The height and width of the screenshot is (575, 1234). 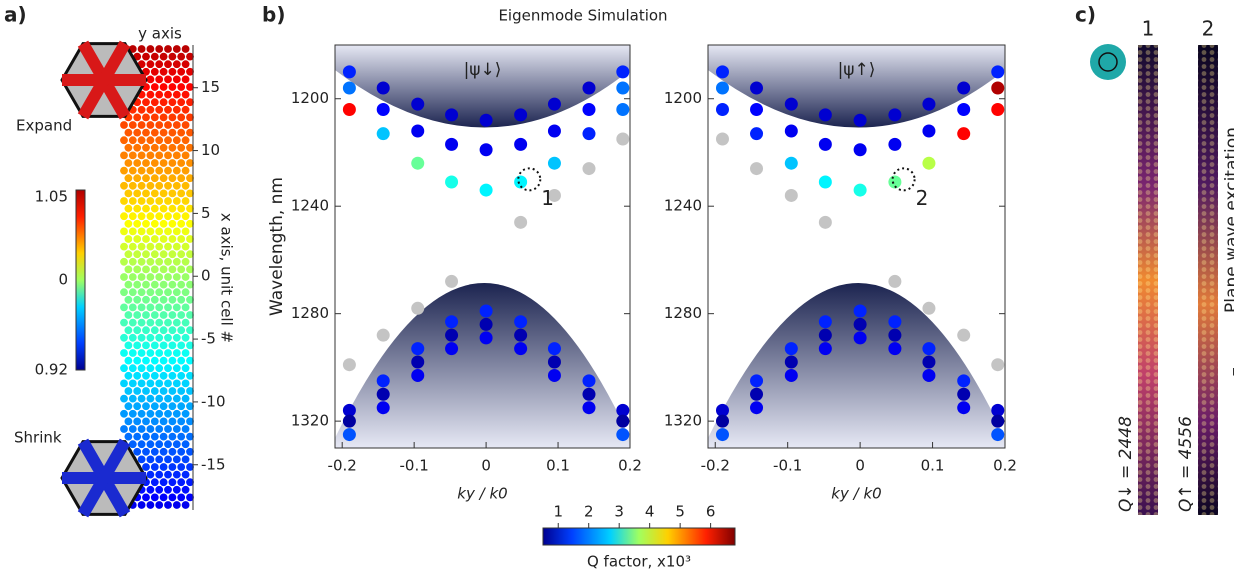 What do you see at coordinates (277, 246) in the screenshot?
I see `y-axis-label: Wavelength, nm` at bounding box center [277, 246].